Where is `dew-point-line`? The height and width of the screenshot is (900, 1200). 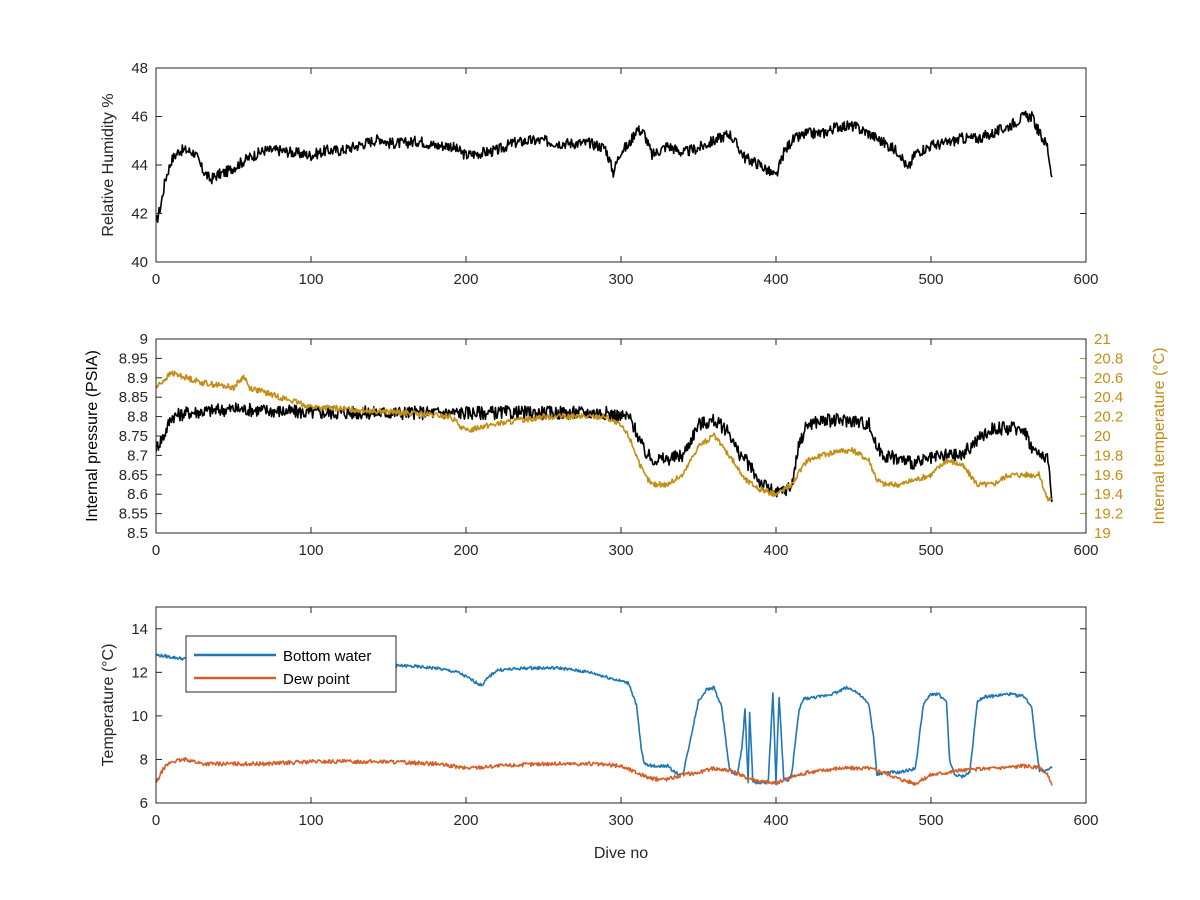
dew-point-line is located at coordinates (604, 771).